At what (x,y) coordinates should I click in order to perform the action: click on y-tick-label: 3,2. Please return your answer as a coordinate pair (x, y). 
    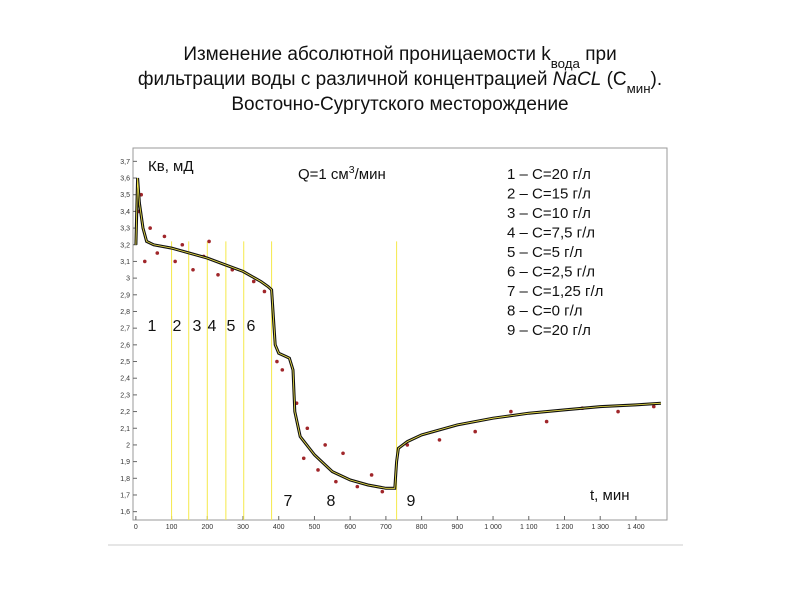
    Looking at the image, I should click on (125, 245).